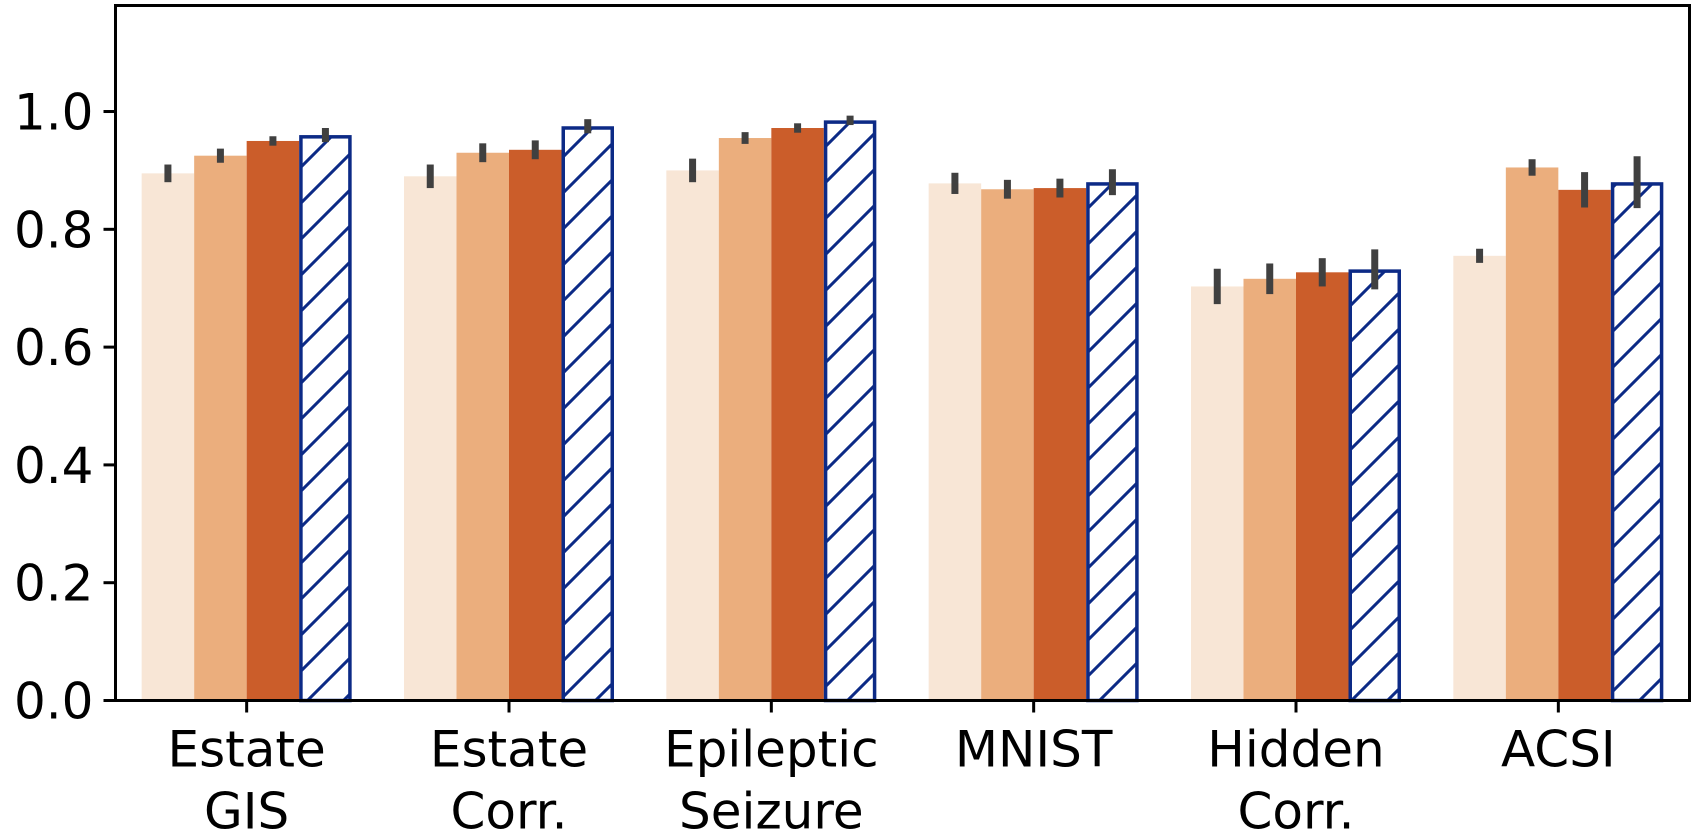  I want to click on y-tick-label: 0.2, so click(54, 584).